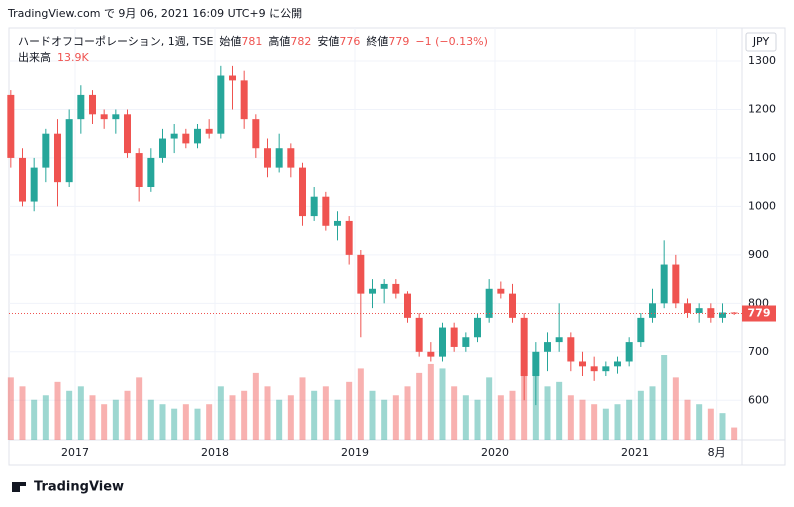  What do you see at coordinates (34, 57) in the screenshot?
I see `volume-title: 出来高` at bounding box center [34, 57].